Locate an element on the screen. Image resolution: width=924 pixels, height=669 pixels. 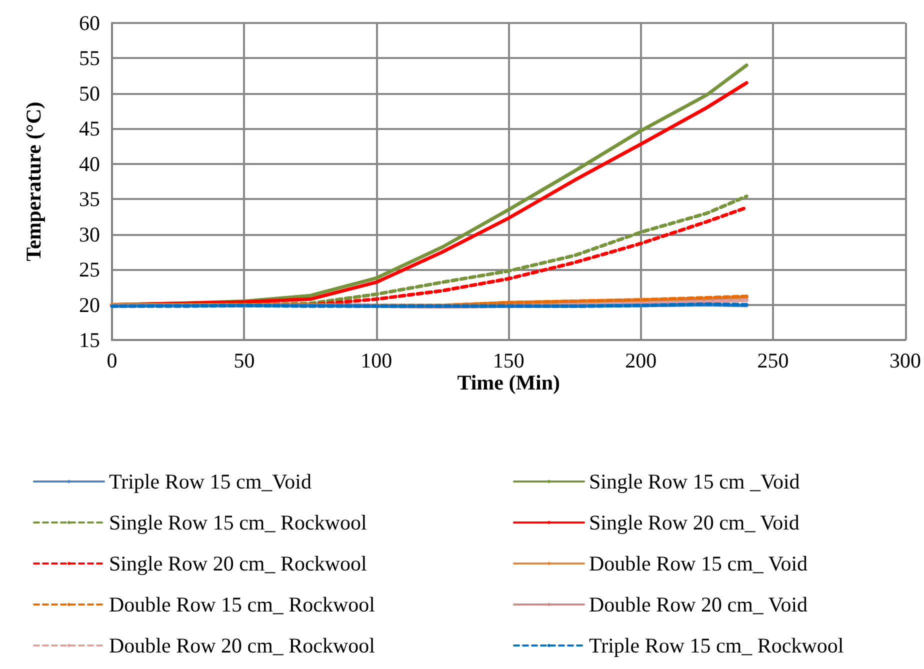
legend-label: Double Row 15 cm_ Void is located at coordinates (698, 564).